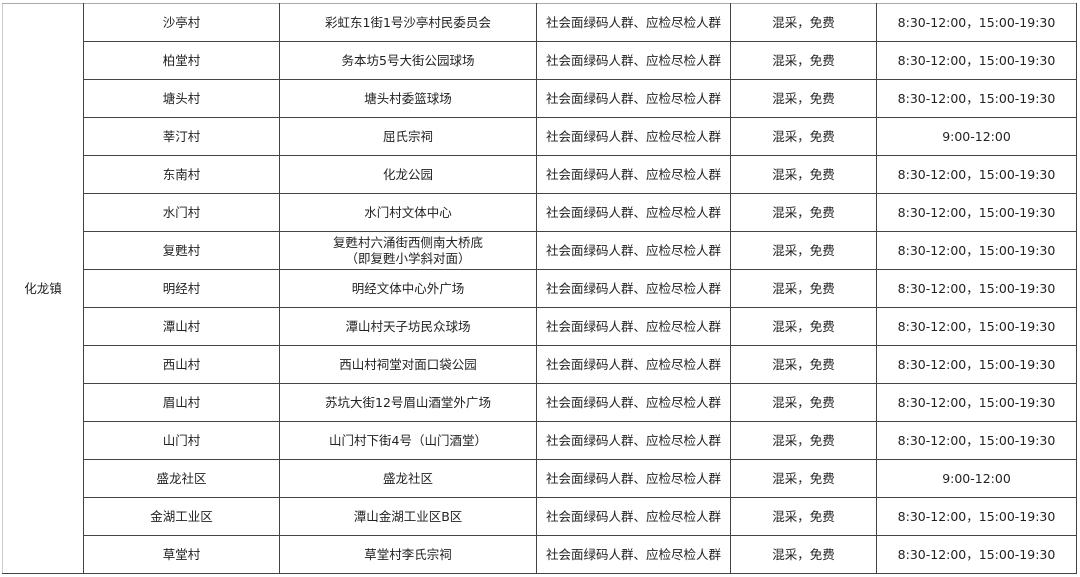  I want to click on village-cell: 眉山村, so click(181, 402).